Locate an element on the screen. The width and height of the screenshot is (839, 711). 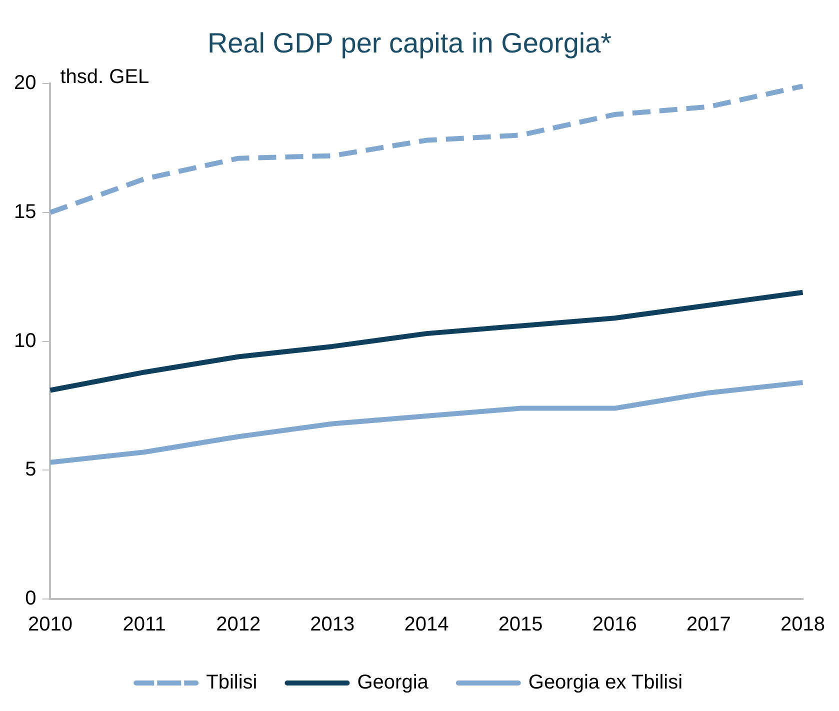
legend-label: Georgia ex Tbilisi is located at coordinates (605, 683).